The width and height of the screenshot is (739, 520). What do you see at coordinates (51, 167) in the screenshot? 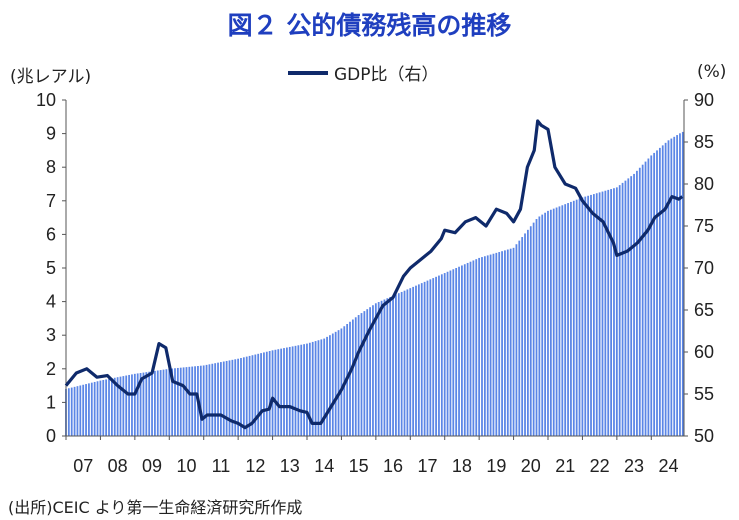
I see `left-tick-label: 8` at bounding box center [51, 167].